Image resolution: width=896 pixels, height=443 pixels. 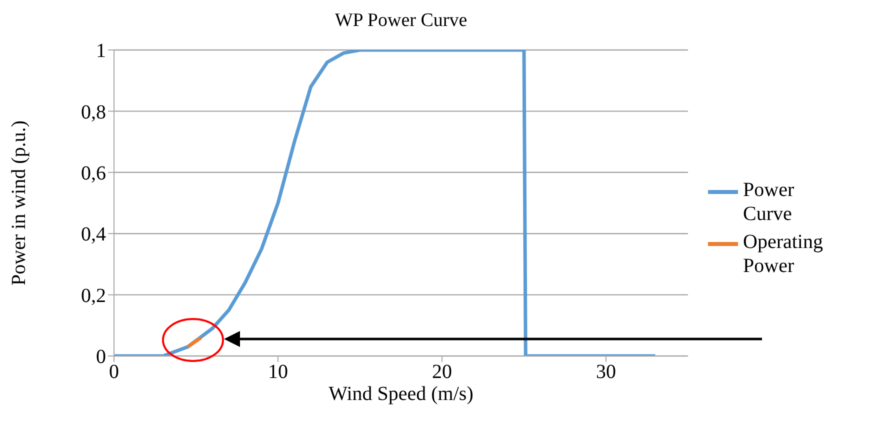 What do you see at coordinates (93, 112) in the screenshot?
I see `y-tick-label: 0,8` at bounding box center [93, 112].